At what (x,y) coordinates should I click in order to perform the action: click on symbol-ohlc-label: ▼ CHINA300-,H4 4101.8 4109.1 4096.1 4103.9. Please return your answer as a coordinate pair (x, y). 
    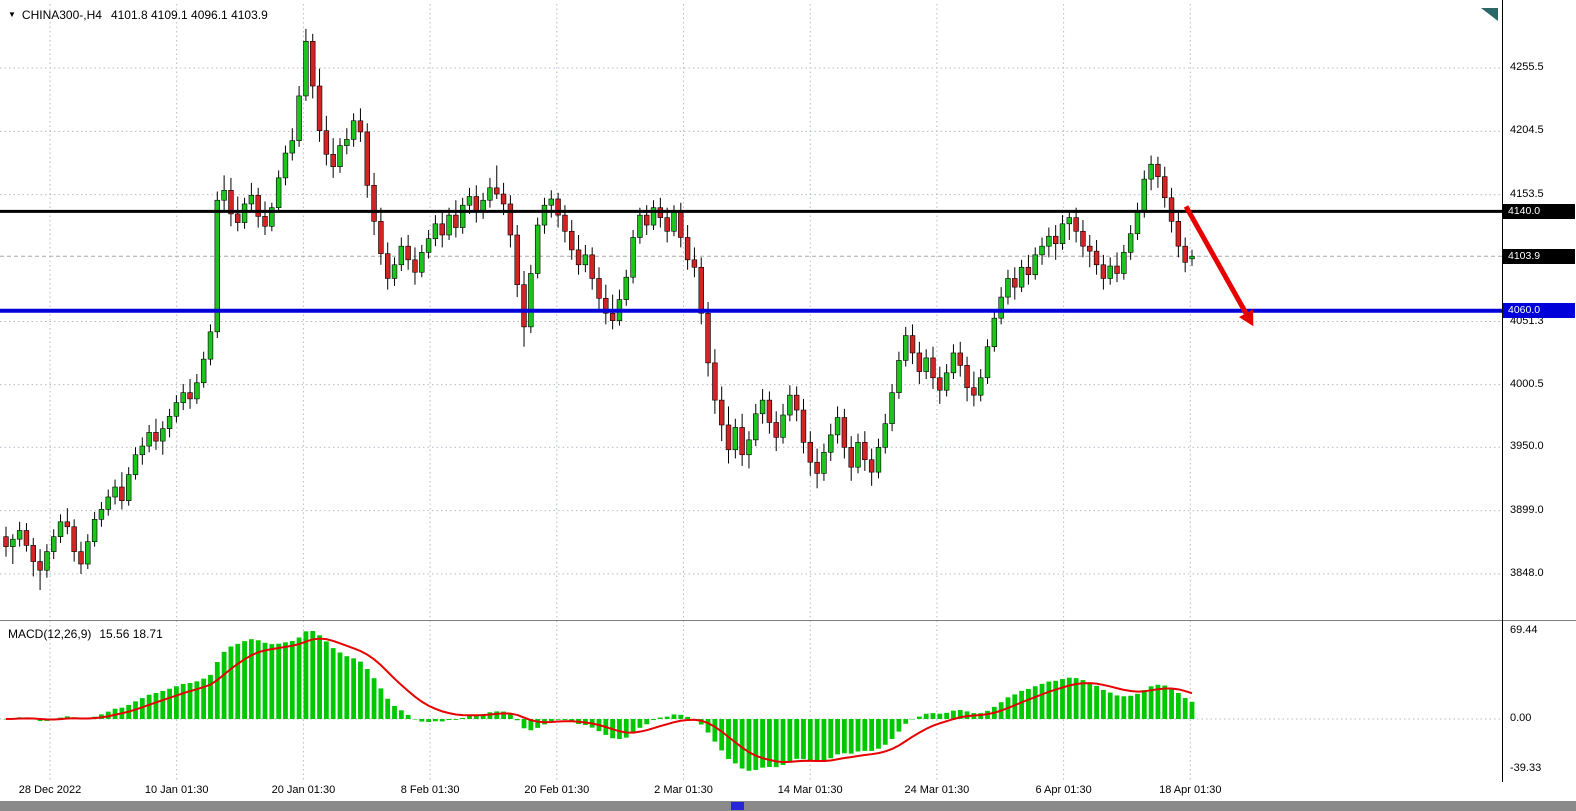
    Looking at the image, I should click on (138, 15).